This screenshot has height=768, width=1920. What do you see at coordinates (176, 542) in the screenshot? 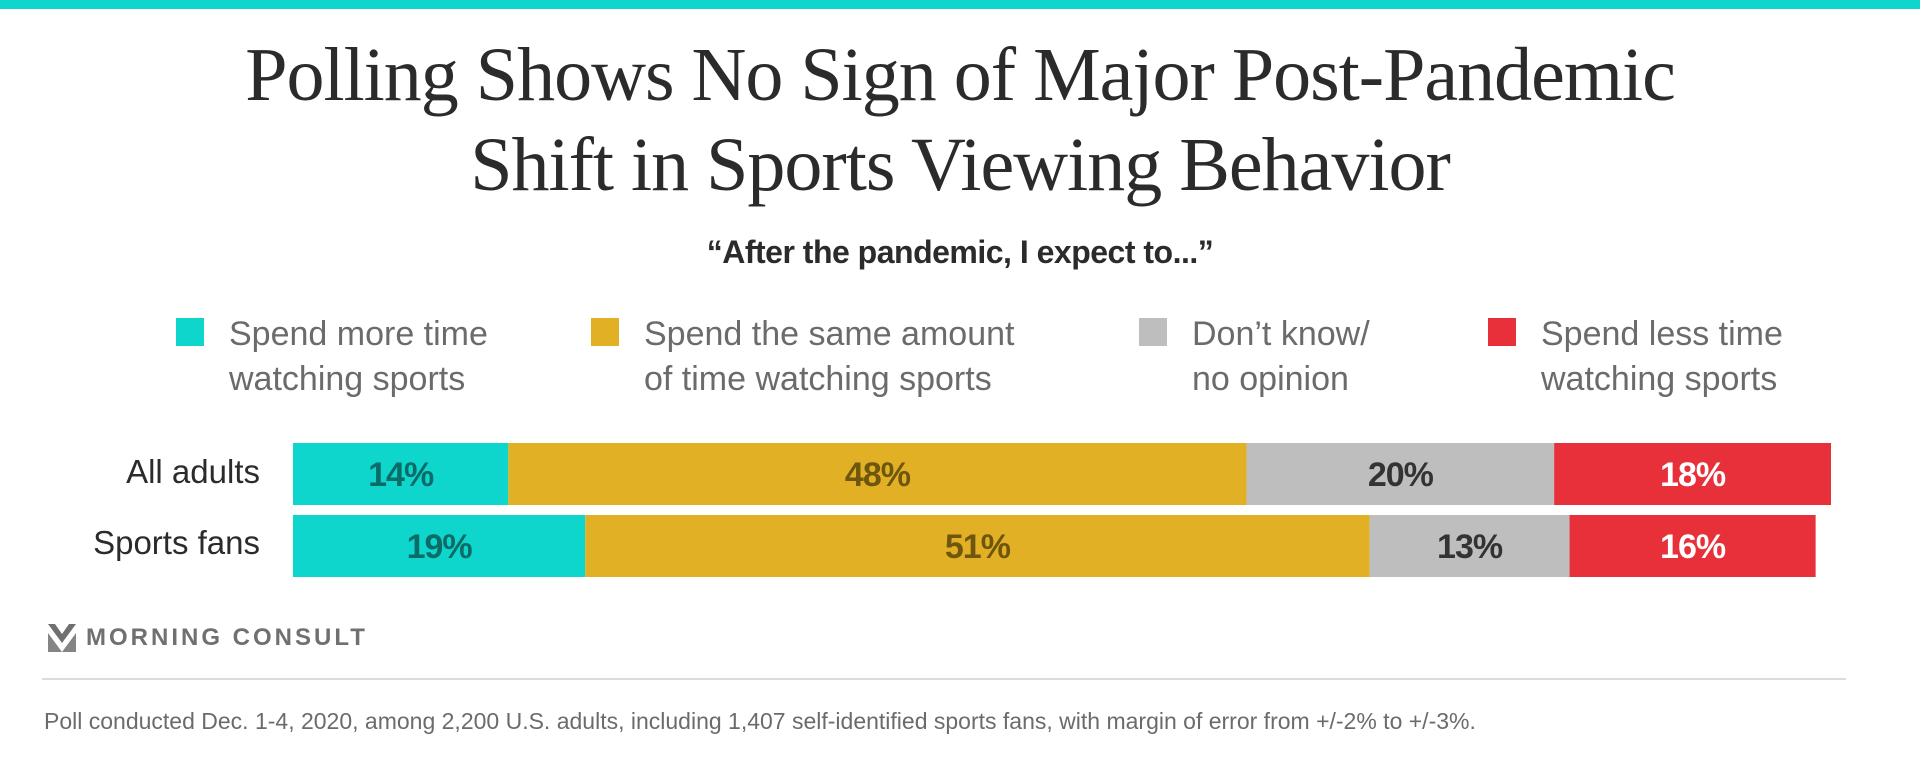
I see `row-label-sports-fans: Sports fans` at bounding box center [176, 542].